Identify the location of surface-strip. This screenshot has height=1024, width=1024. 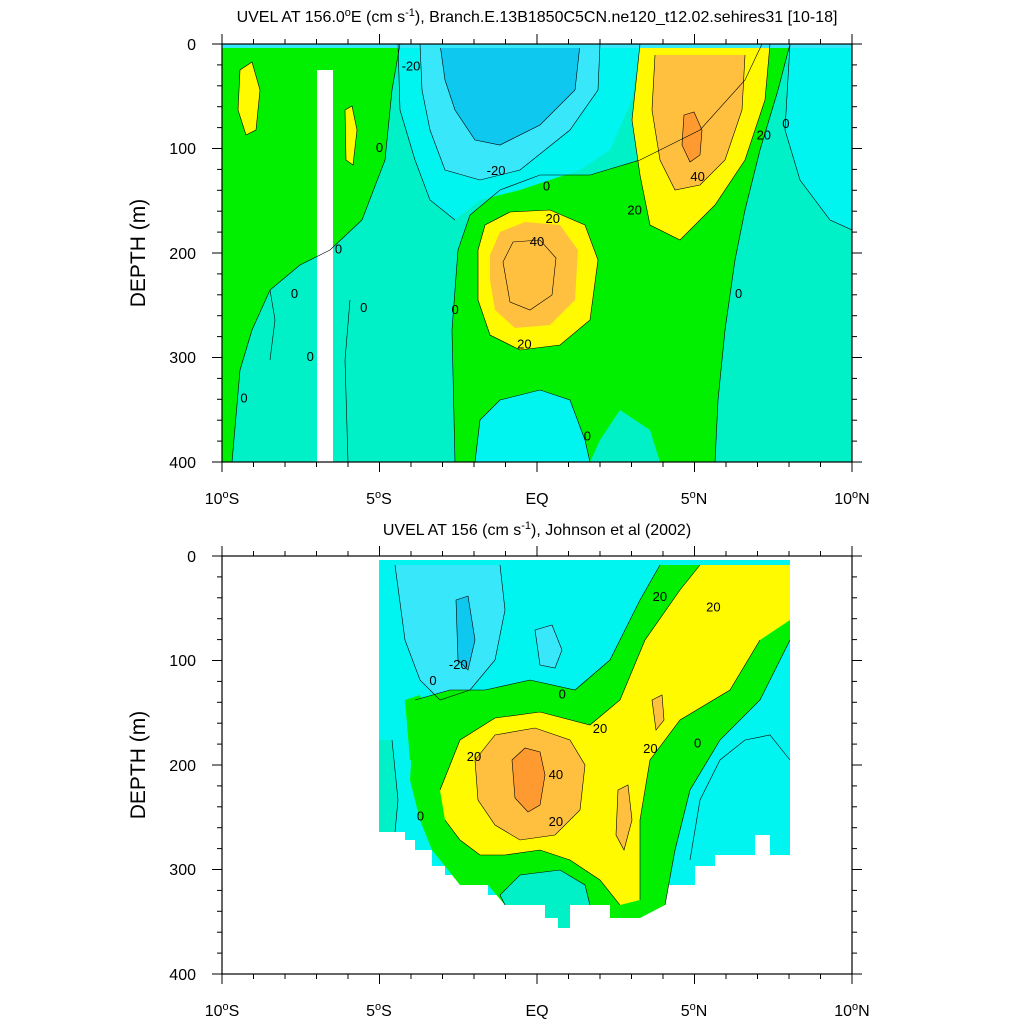
(537, 46).